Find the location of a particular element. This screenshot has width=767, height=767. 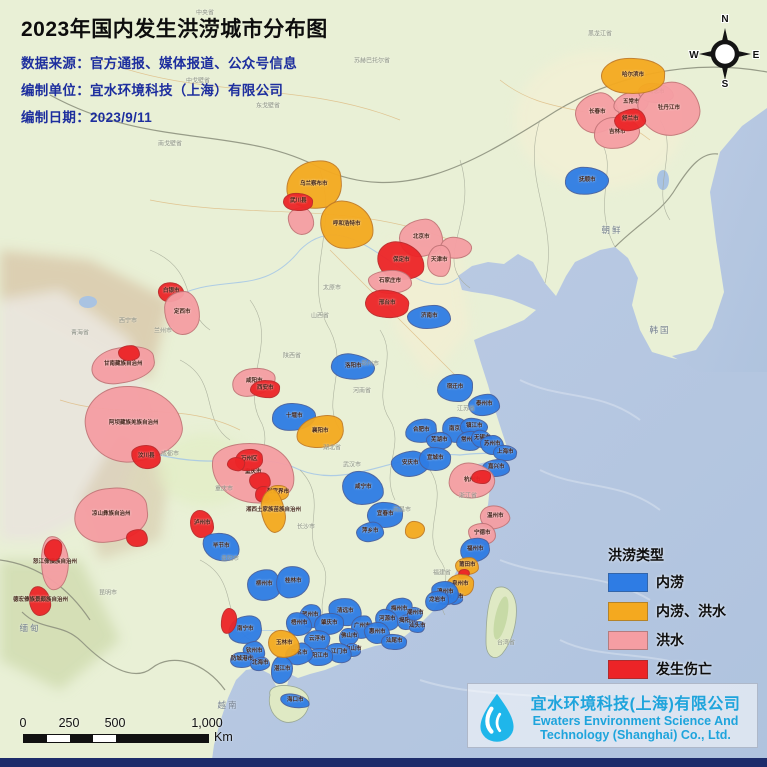

basemap-label: 湖北省 is located at coordinates (332, 448).